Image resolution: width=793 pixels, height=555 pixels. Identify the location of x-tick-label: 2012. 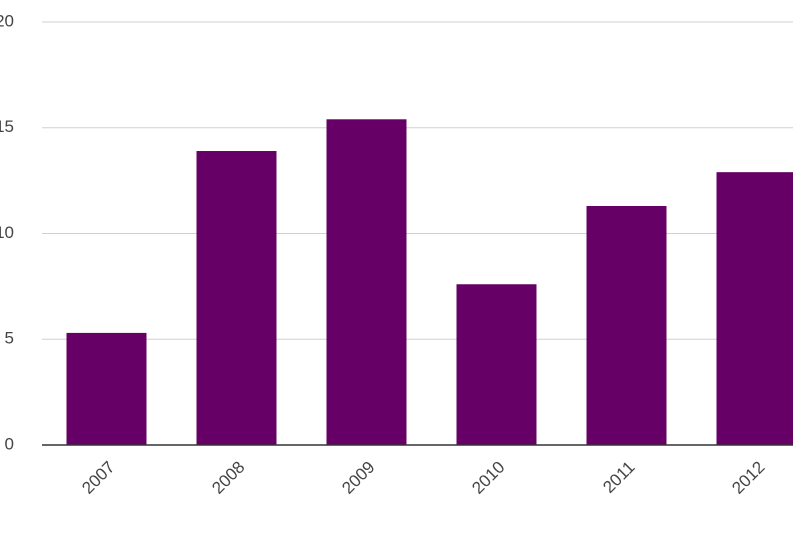
(748, 478).